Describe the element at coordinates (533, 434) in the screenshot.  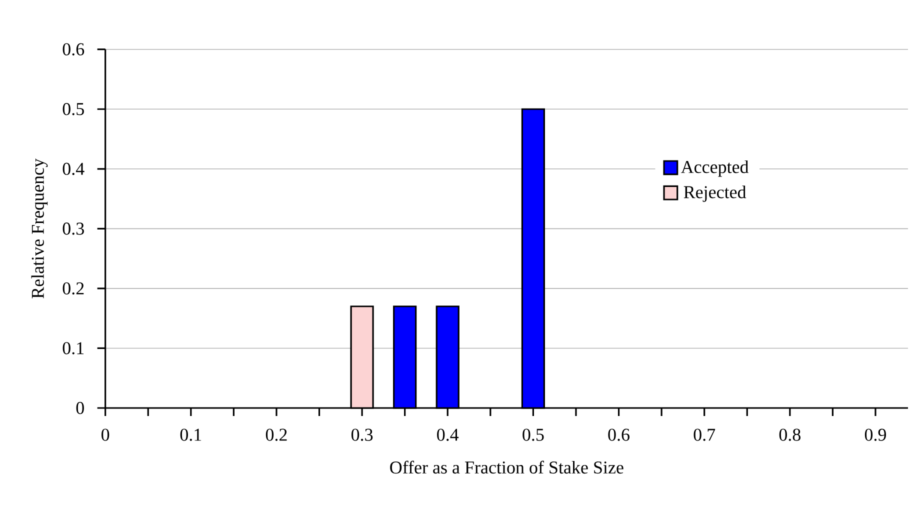
I see `x-tick-label: 0.5` at that location.